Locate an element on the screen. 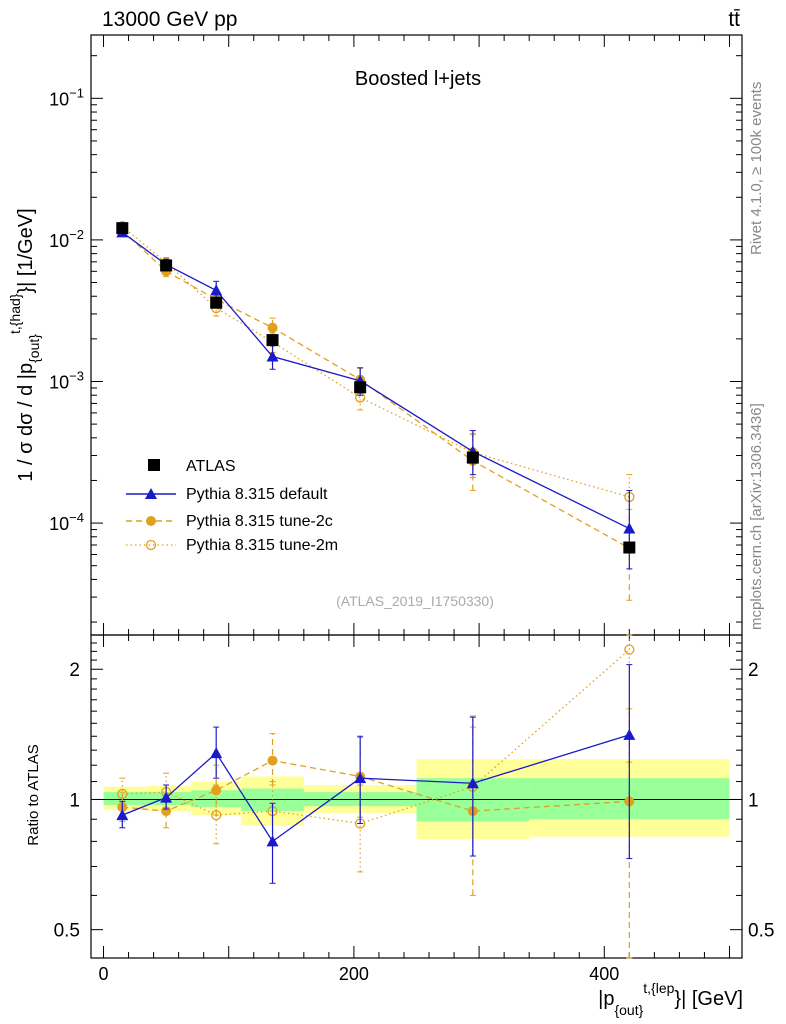  x-tick-label: 0 is located at coordinates (104, 974).